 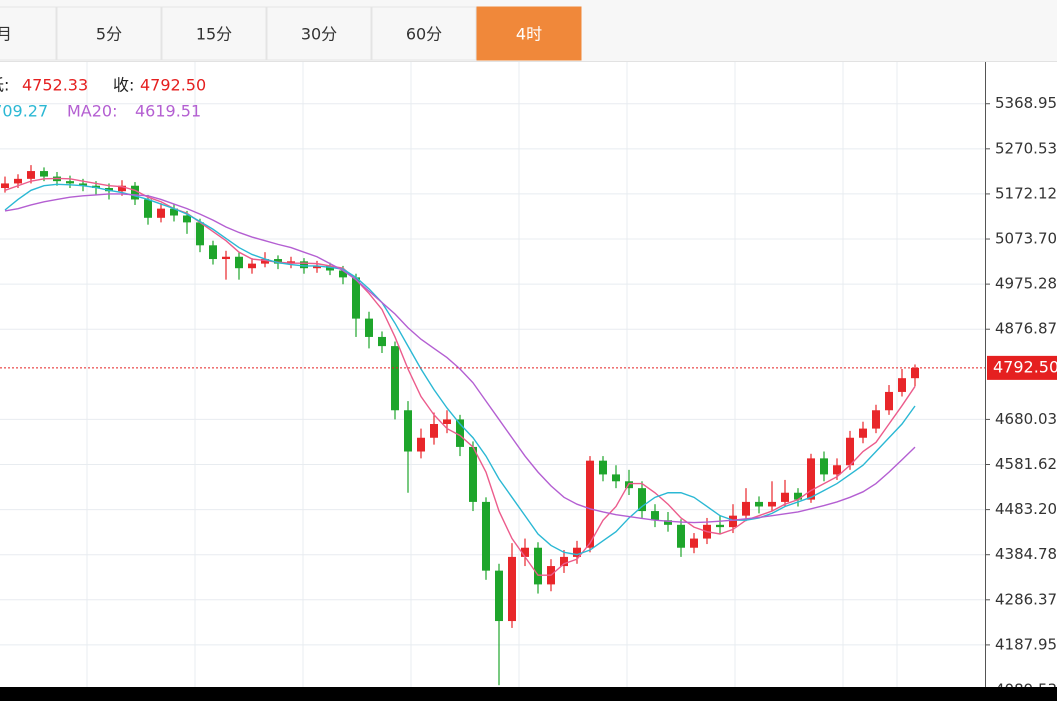 What do you see at coordinates (1026, 464) in the screenshot?
I see `y-tick-label: 4581.62` at bounding box center [1026, 464].